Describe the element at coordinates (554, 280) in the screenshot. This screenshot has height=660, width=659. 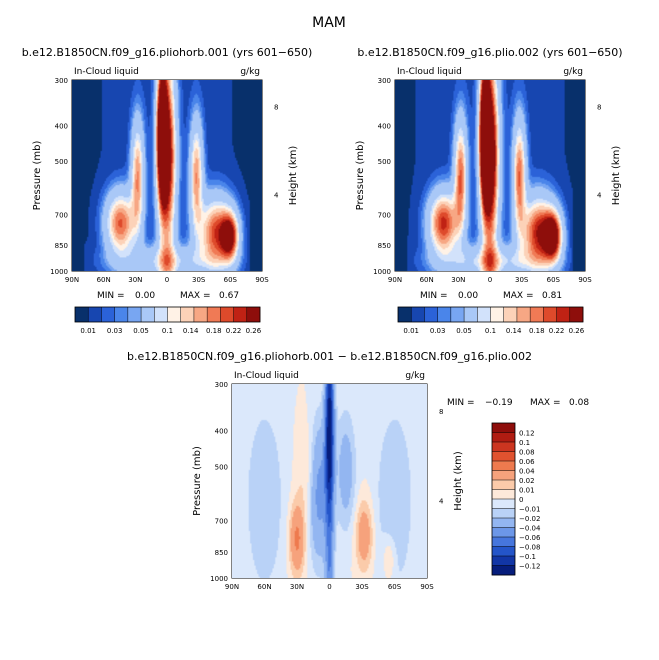
I see `x-tick-label: 60S` at that location.